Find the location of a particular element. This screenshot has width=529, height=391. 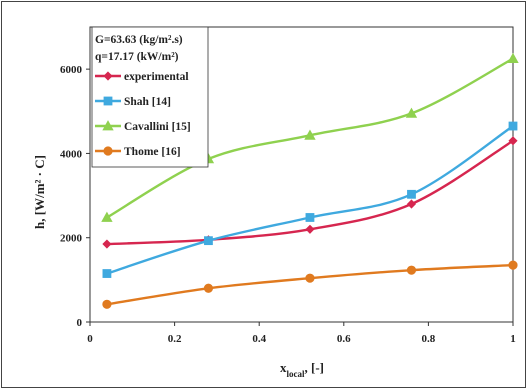

annotation-heat-flux: q=17.17 (kW/m²) is located at coordinates (137, 57).